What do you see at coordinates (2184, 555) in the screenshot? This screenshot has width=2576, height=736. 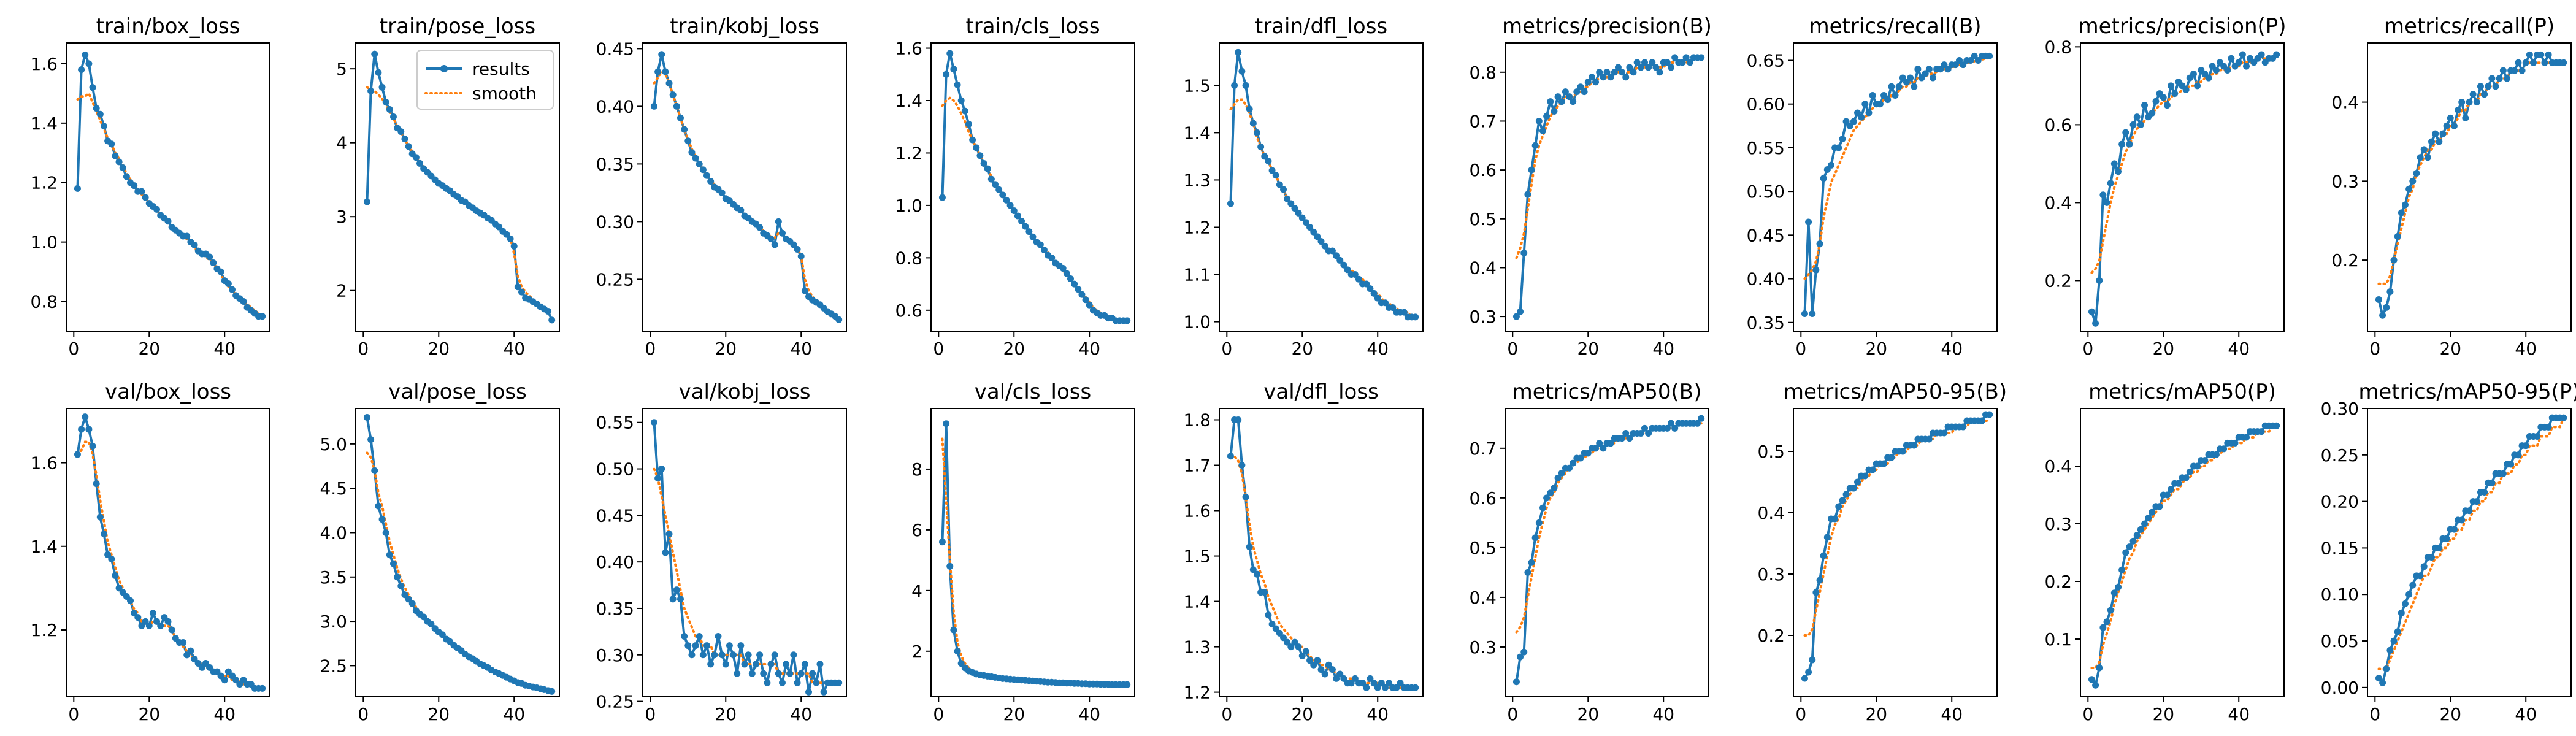 I see `plot-area` at bounding box center [2184, 555].